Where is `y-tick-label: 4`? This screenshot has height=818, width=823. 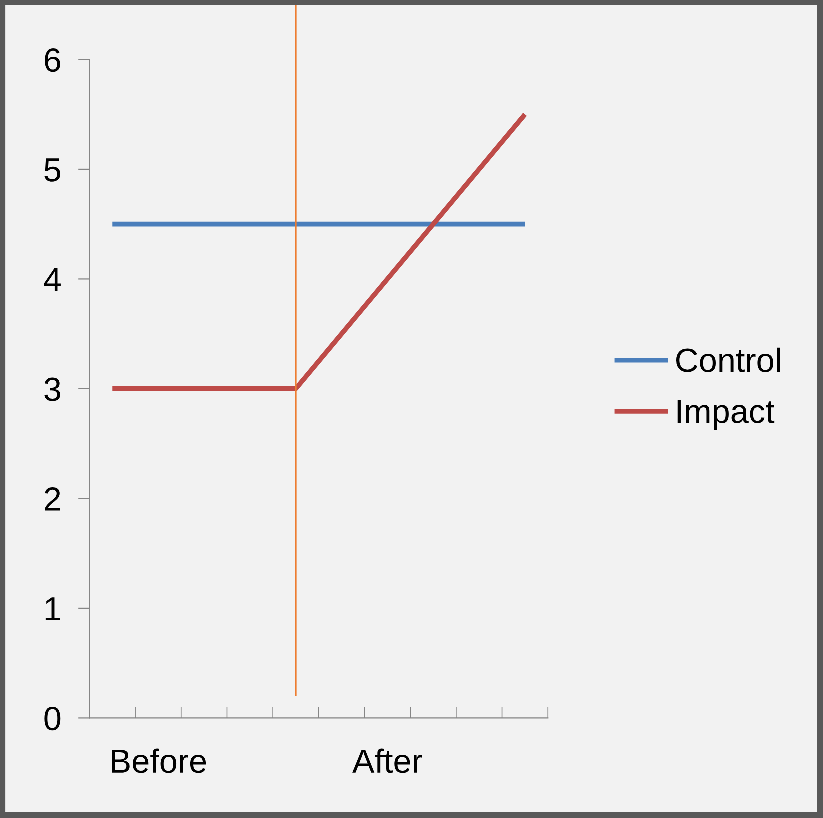
y-tick-label: 4 is located at coordinates (52, 280).